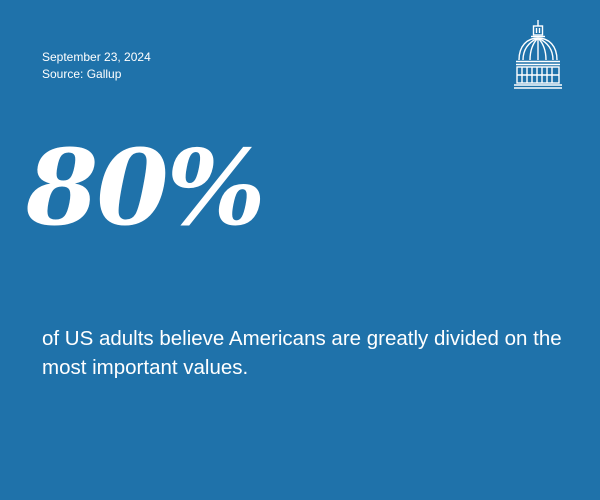 The height and width of the screenshot is (500, 600). I want to click on source-label: Source: Gallup, so click(82, 74).